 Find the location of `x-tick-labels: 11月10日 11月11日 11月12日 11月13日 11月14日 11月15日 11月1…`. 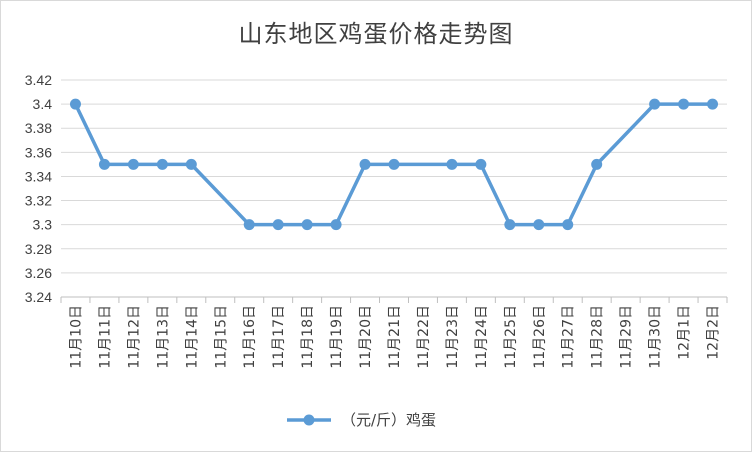

x-tick-labels: 11月10日 11月11日 11月12日 11月13日 11月14日 11月15日 11月1… is located at coordinates (394, 337).